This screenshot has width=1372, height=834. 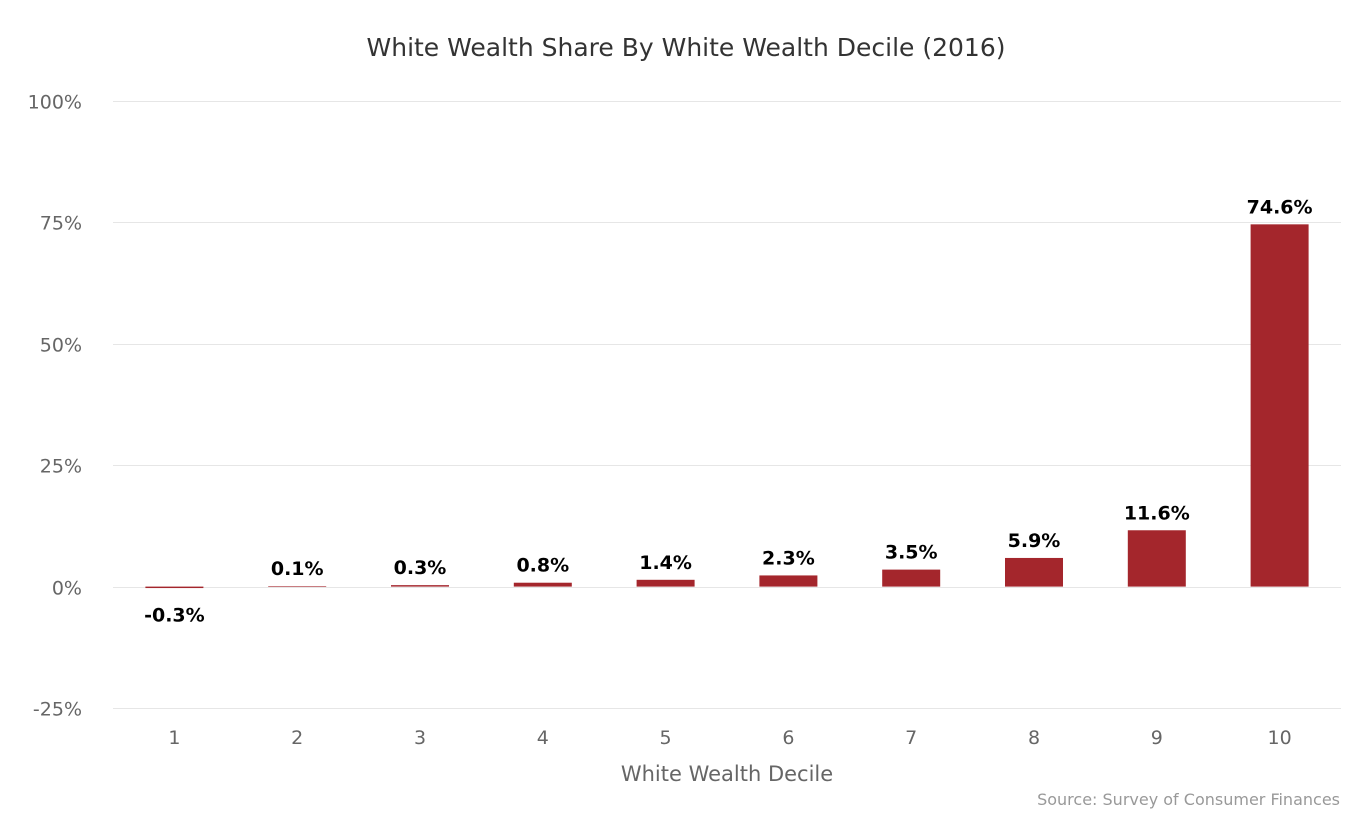 I want to click on data-label: 2.3%, so click(x=788, y=558).